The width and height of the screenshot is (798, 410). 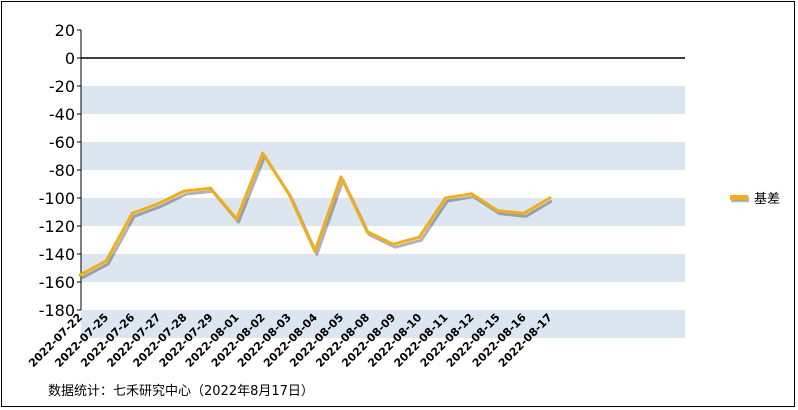 What do you see at coordinates (62, 114) in the screenshot?
I see `y-tick-label: -40` at bounding box center [62, 114].